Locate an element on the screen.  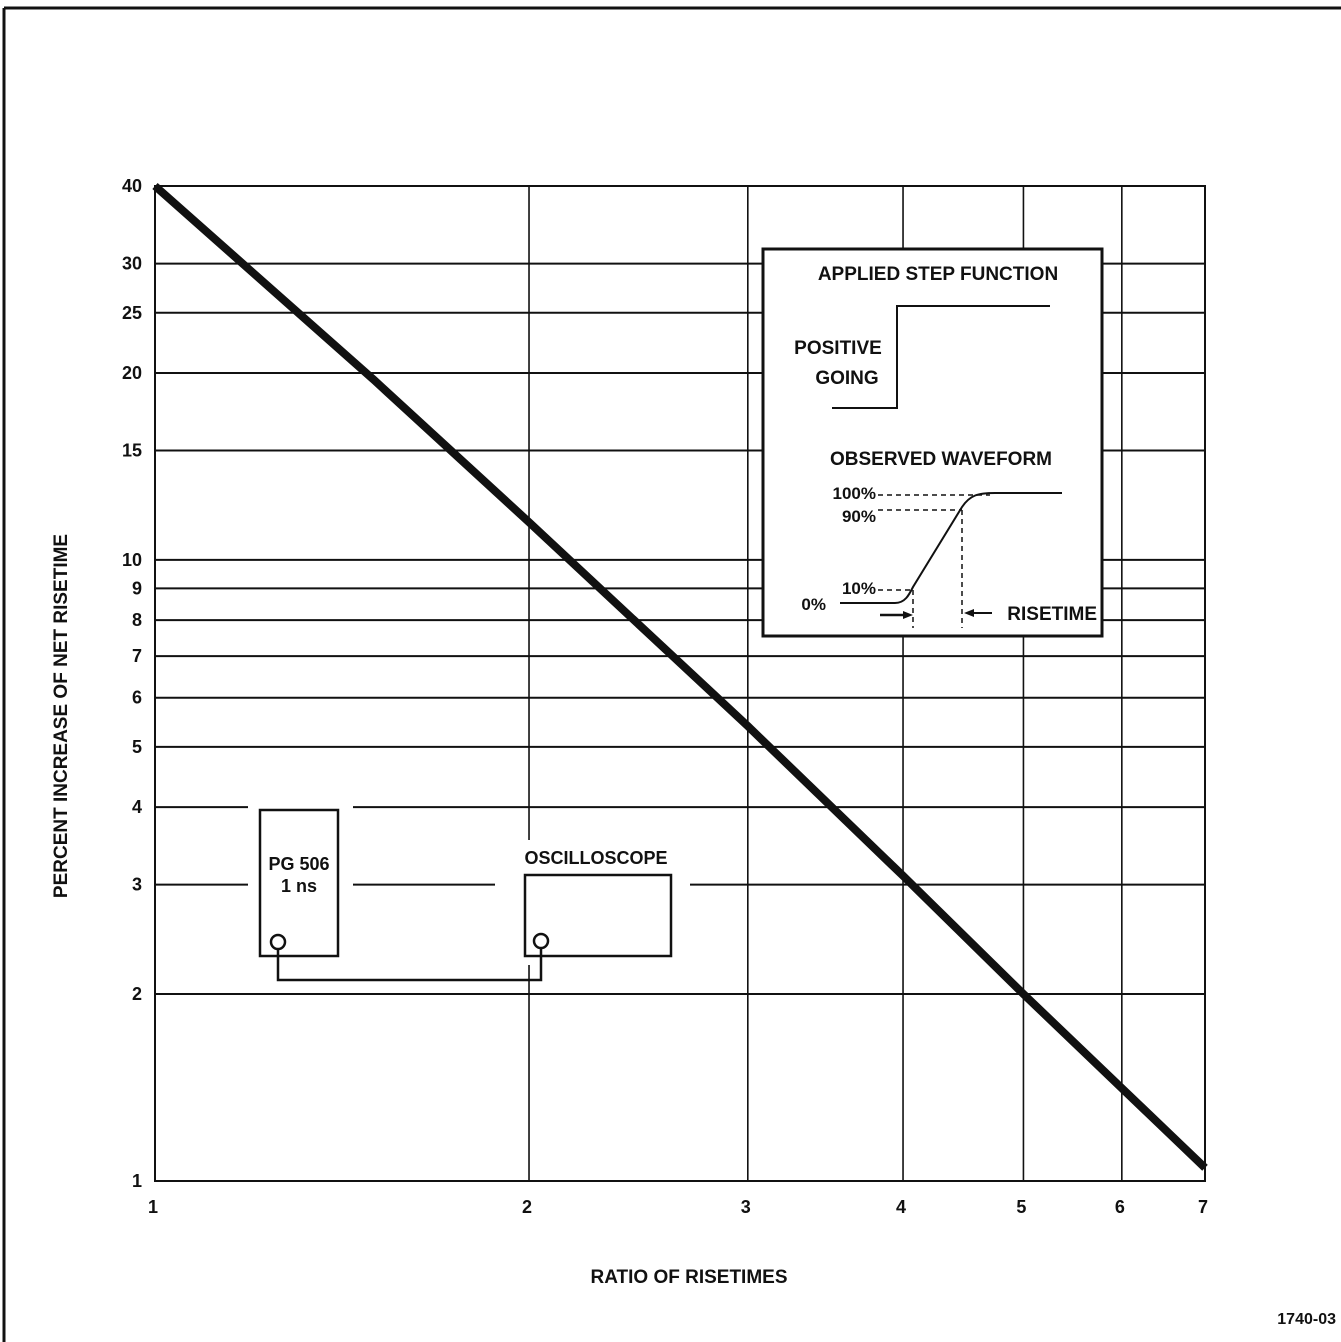
observed-waveform is located at coordinates (951, 548).